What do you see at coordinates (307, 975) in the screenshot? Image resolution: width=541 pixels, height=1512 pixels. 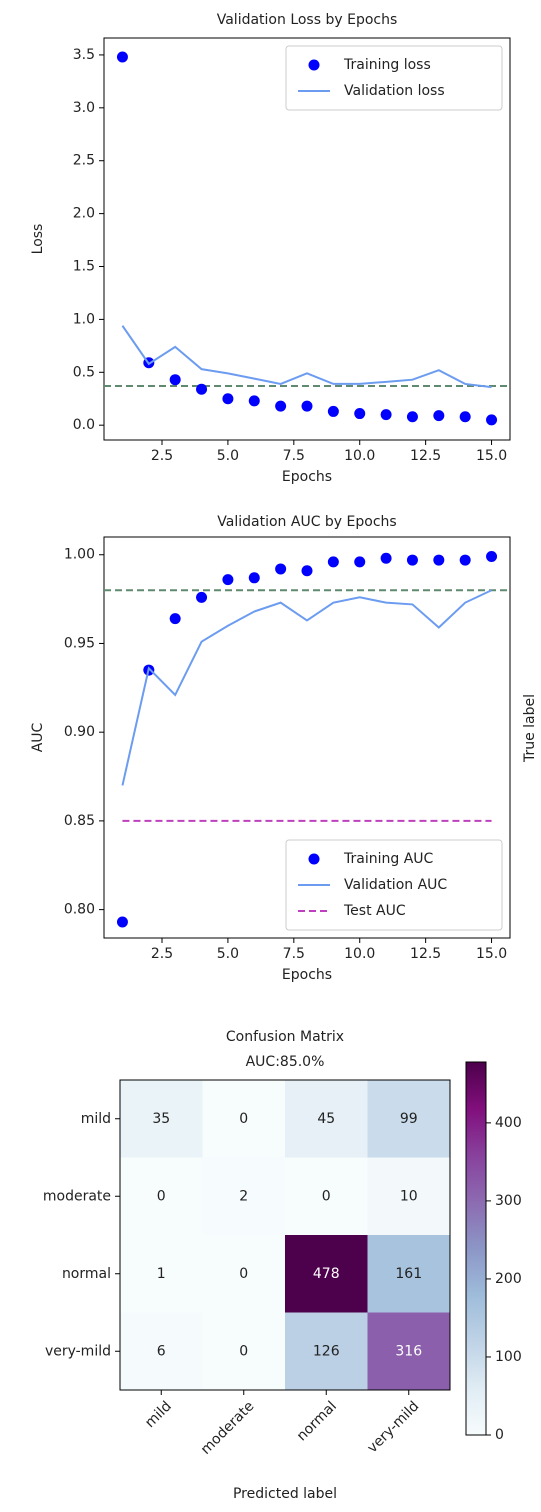 I see `x-axis-label: Epochs` at bounding box center [307, 975].